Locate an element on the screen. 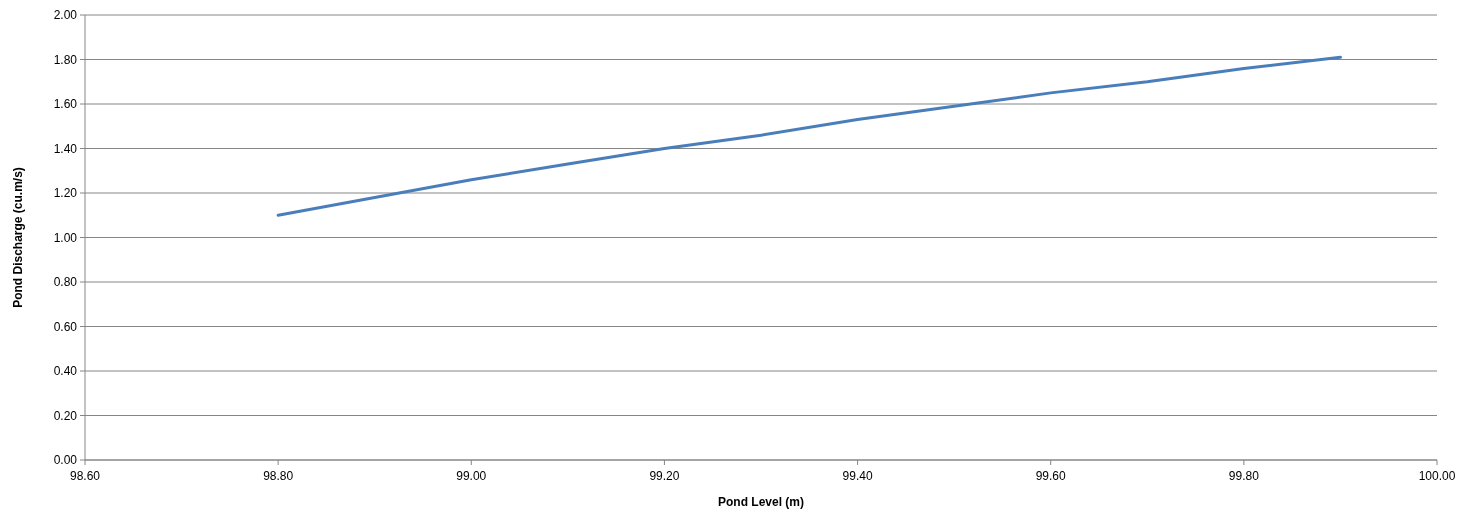  y-tick-label: 0.20 is located at coordinates (65, 415).